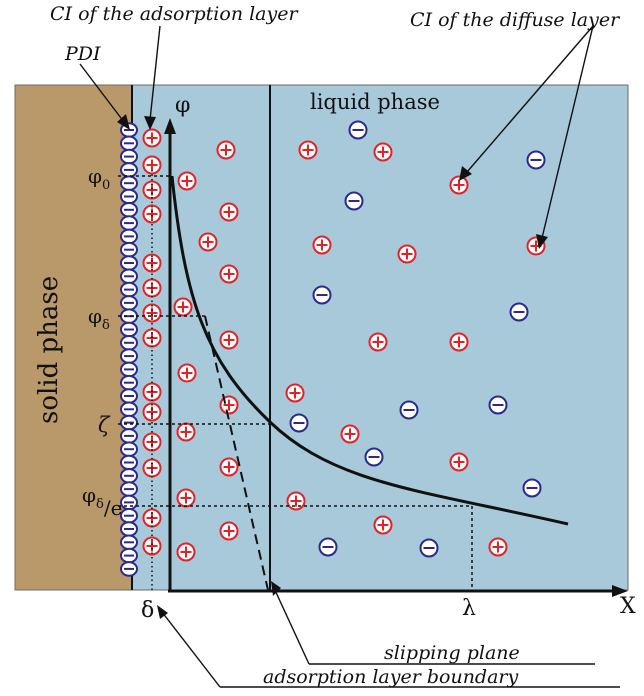 The height and width of the screenshot is (696, 644). I want to click on phi-axis-label: φ, so click(182, 105).